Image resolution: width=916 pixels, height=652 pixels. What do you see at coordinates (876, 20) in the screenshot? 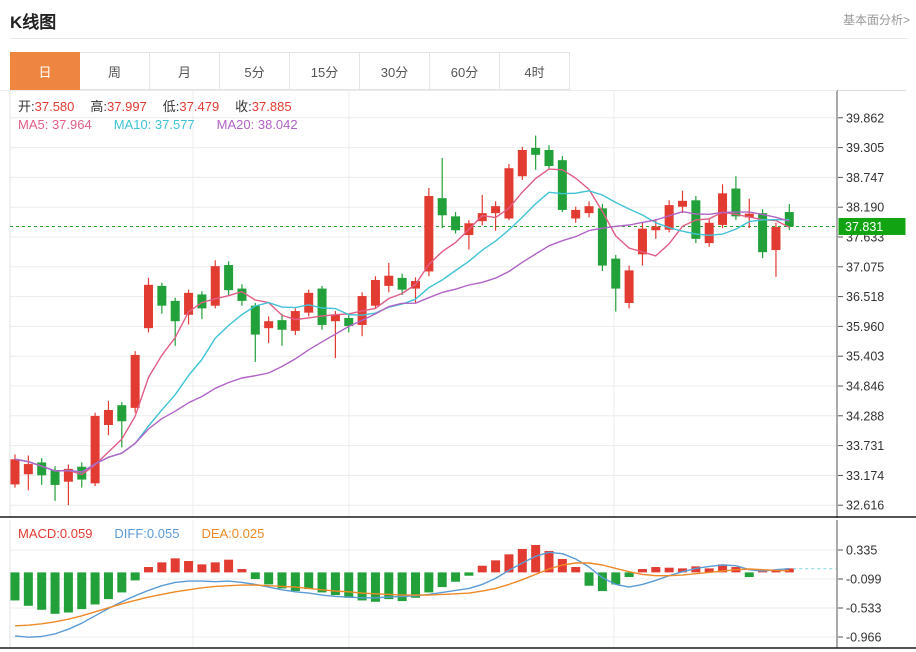
I see `fundamental-analysis-link: 基本面分析>` at bounding box center [876, 20].